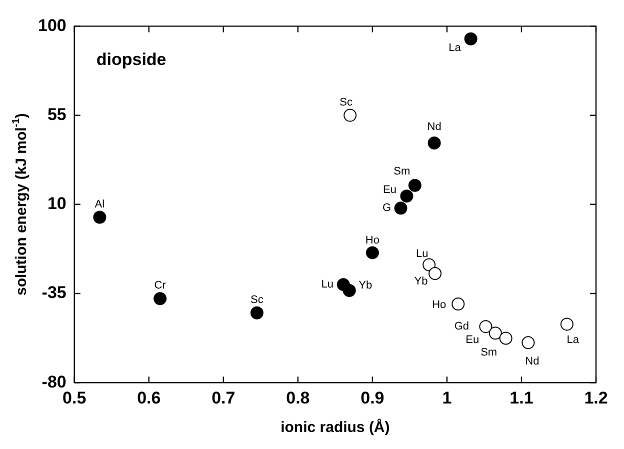 This screenshot has width=624, height=449. What do you see at coordinates (298, 398) in the screenshot?
I see `x-tick-label: 0.8` at bounding box center [298, 398].